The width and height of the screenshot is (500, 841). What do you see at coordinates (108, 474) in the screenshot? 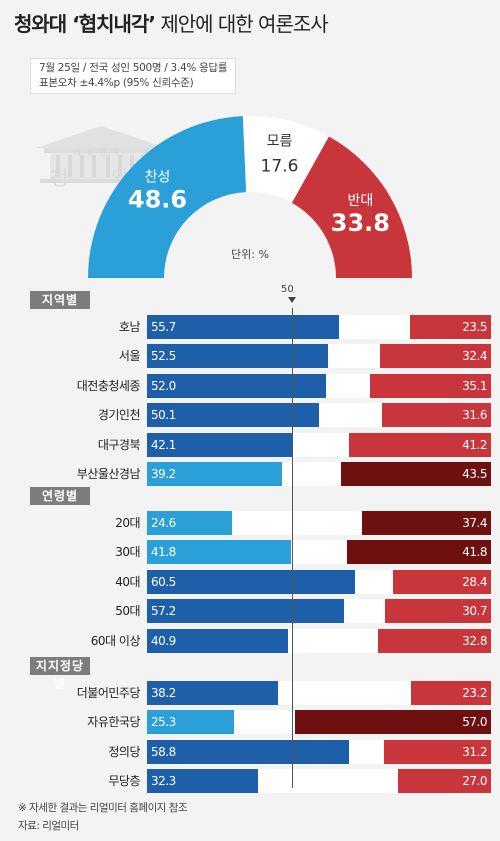
I see `bar-row-label: 부산울산경남` at bounding box center [108, 474].